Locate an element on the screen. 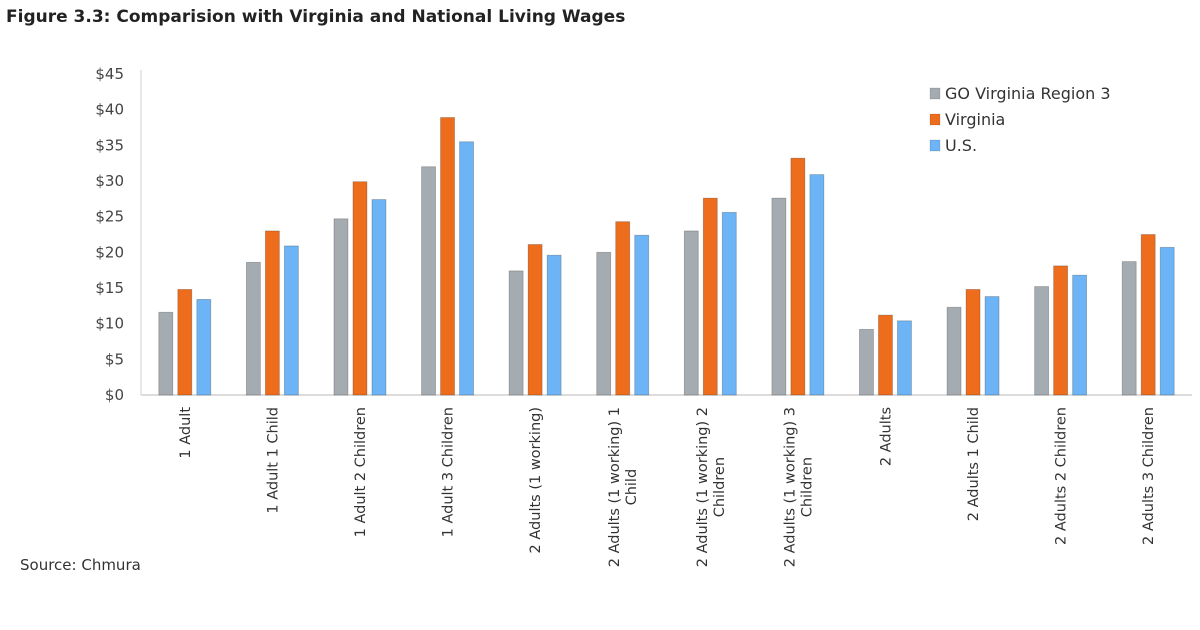 The height and width of the screenshot is (630, 1200). x-tick-label: 2 Adults 3 Children is located at coordinates (1149, 476).